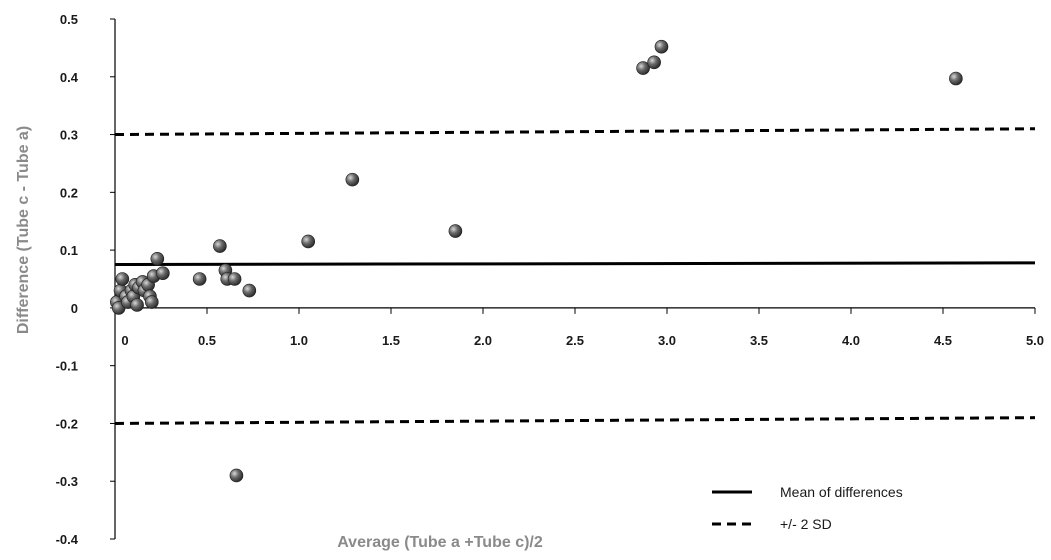  What do you see at coordinates (807, 508) in the screenshot?
I see `legend: Mean of differences +/- 2 SD` at bounding box center [807, 508].